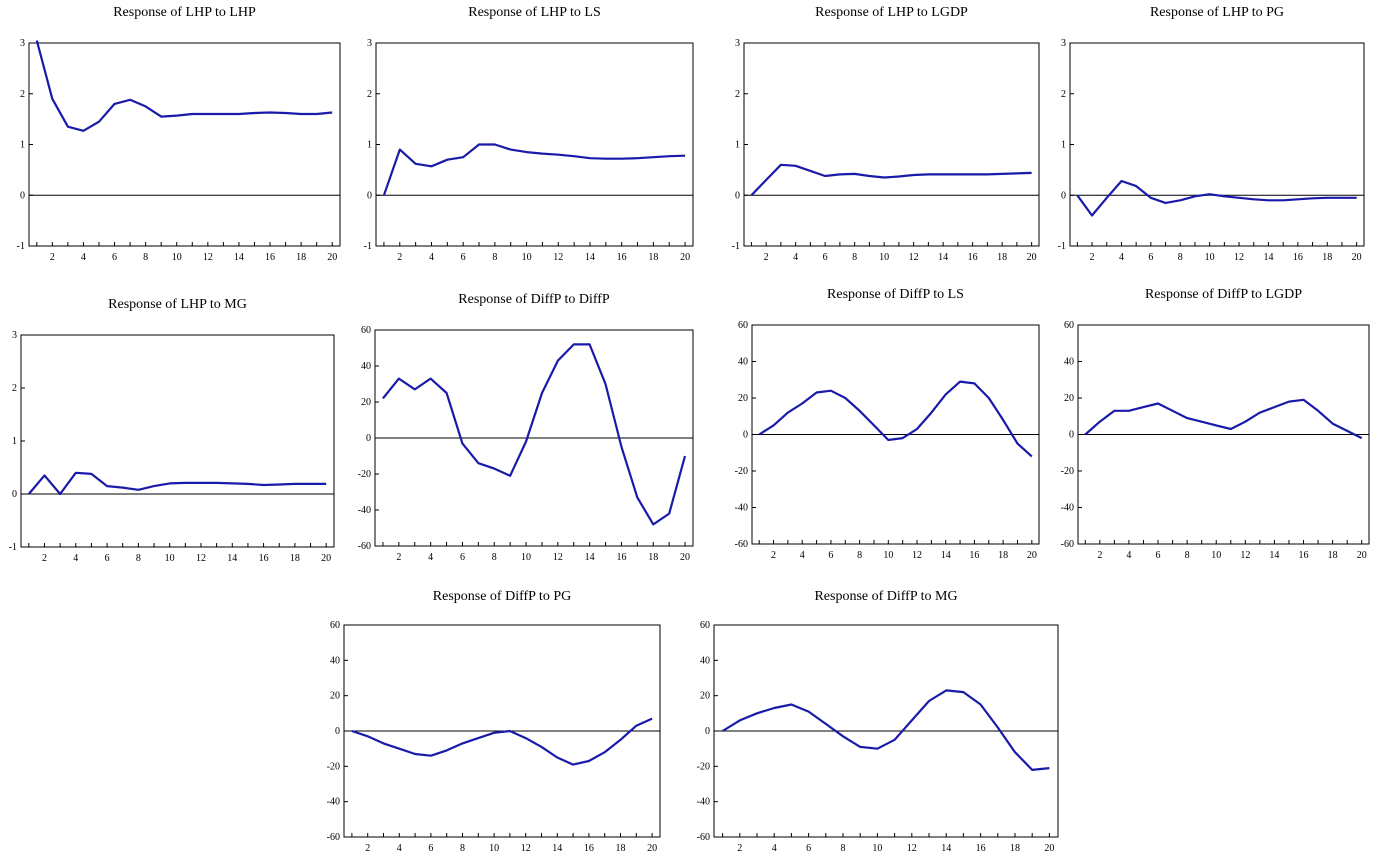 This screenshot has width=1381, height=866. I want to click on chart-5-x-tick-label: 8, so click(138, 558).